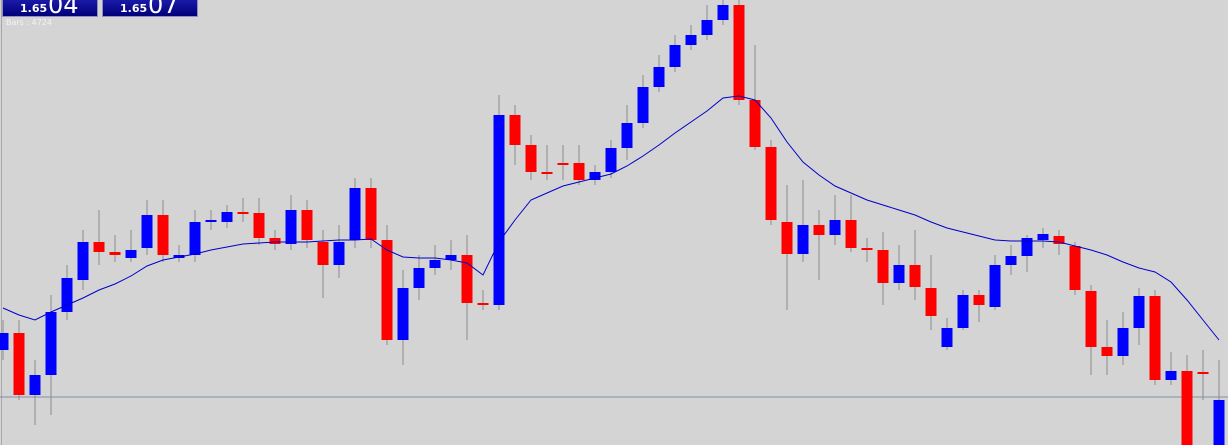 This screenshot has width=1228, height=445. What do you see at coordinates (29, 22) in the screenshot?
I see `bars-count: Bars : 4724` at bounding box center [29, 22].